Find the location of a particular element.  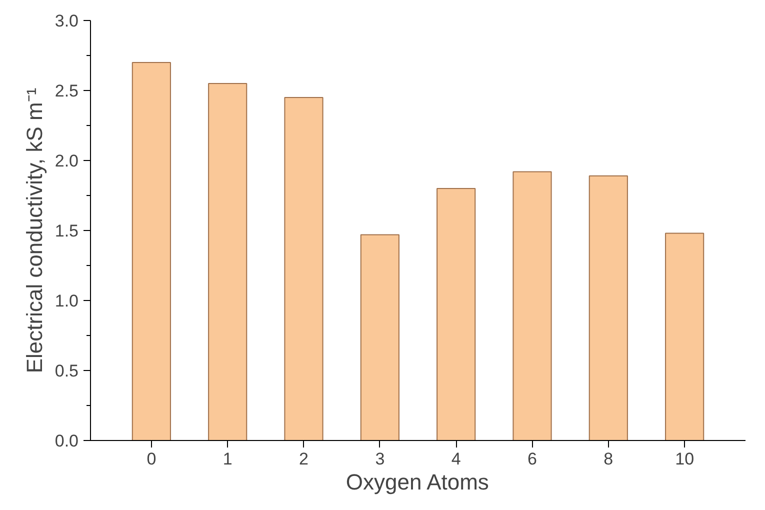

x-tick-label: 2 is located at coordinates (303, 459).